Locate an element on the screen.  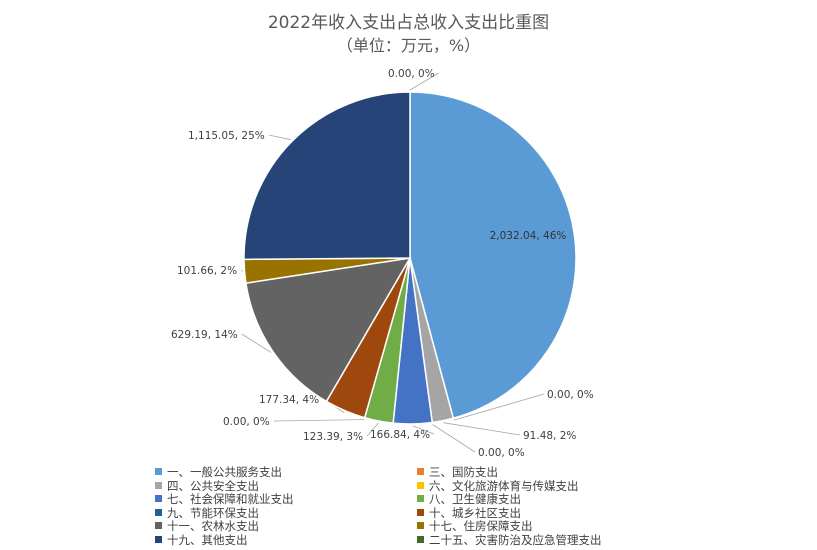
chart-title: 2022年收入支出占总收入支出比重图 is located at coordinates (408, 23).